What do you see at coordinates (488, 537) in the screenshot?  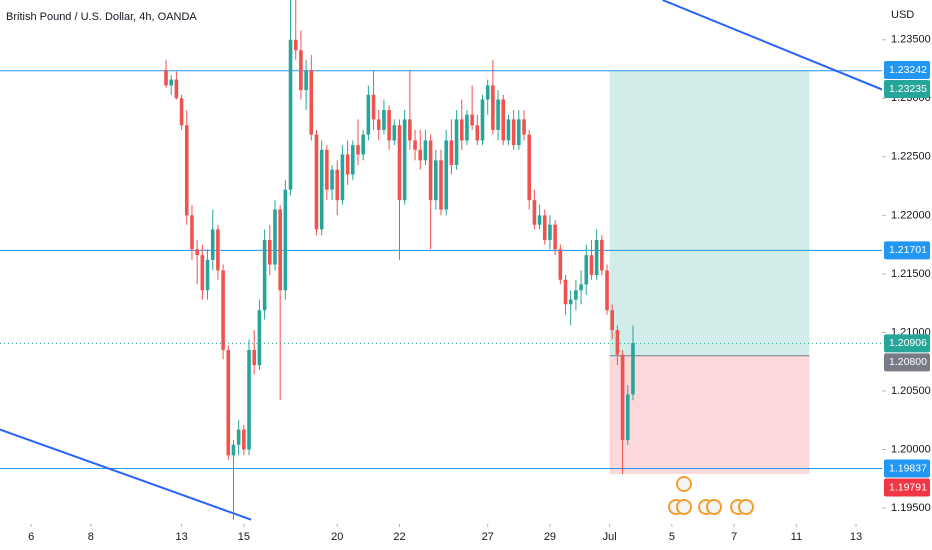 I see `x-tick-label: 27` at bounding box center [488, 537].